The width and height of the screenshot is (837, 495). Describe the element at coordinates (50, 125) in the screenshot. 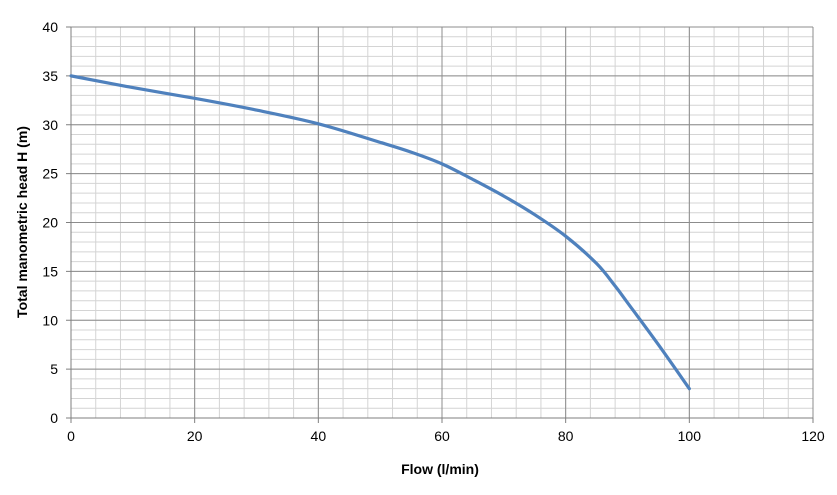

I see `y-tick-label: 30` at that location.